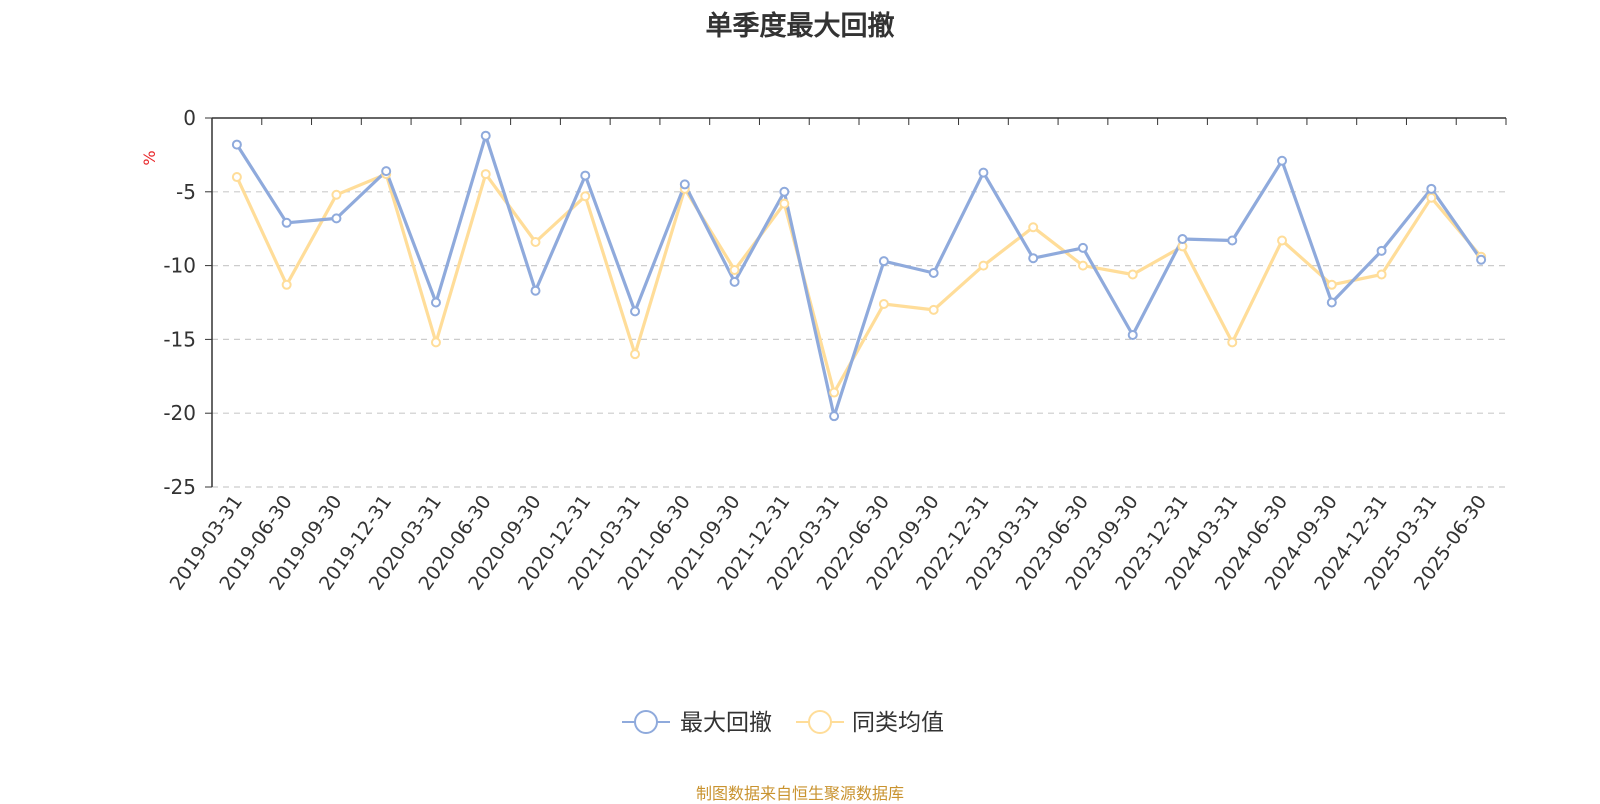 The image size is (1600, 804). What do you see at coordinates (799, 793) in the screenshot?
I see `data-source-note: 制图数据来自恒生聚源数据库` at bounding box center [799, 793].